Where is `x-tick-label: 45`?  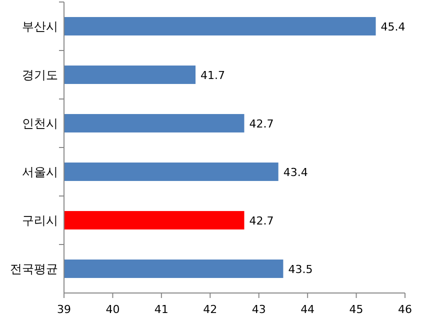 x-tick-label: 45 is located at coordinates (356, 309).